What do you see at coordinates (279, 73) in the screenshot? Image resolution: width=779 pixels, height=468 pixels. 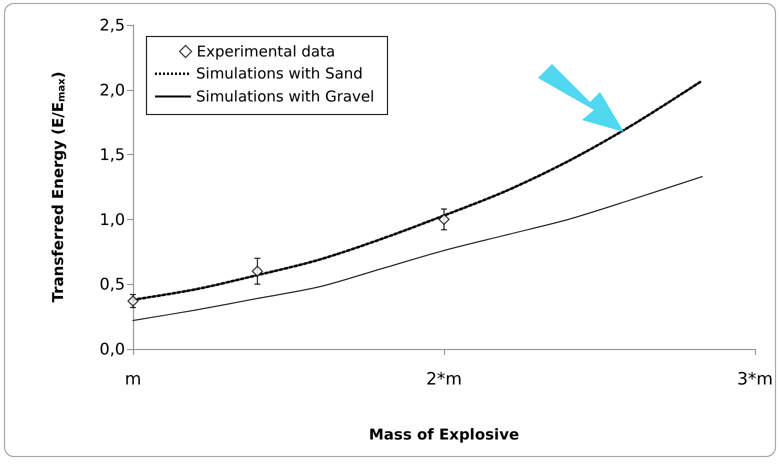 I see `legend-label: Simulations with Sand` at bounding box center [279, 73].